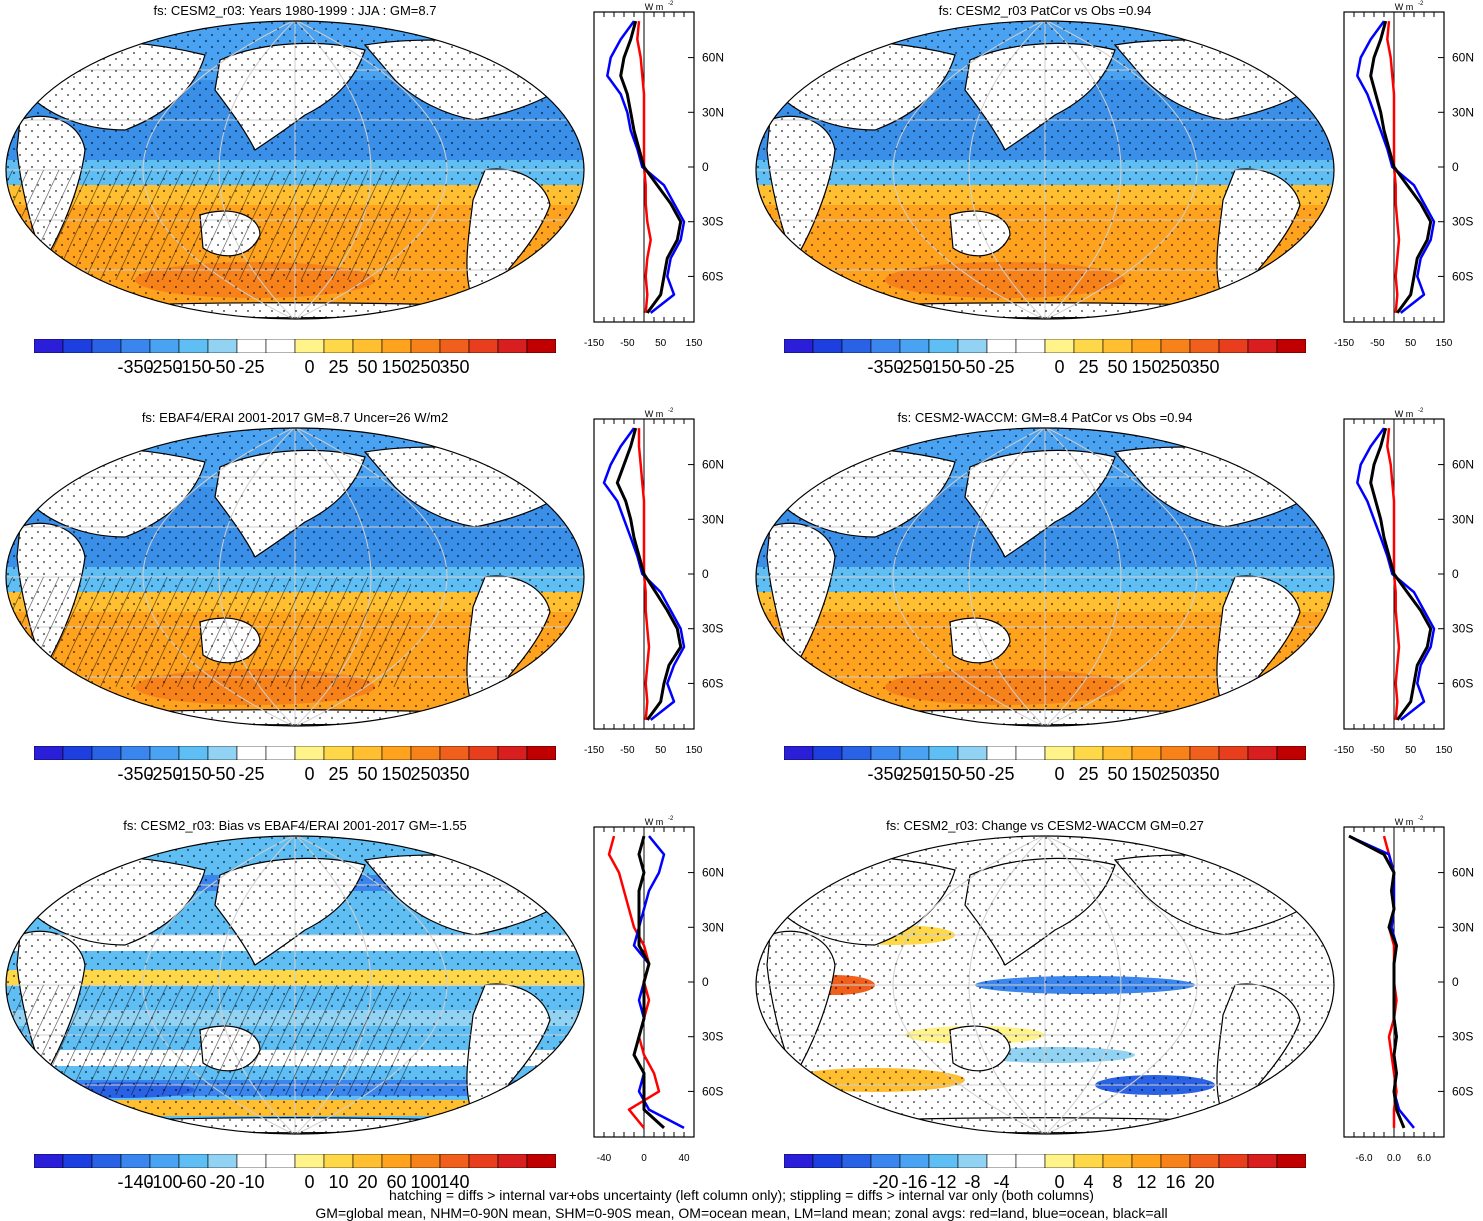  What do you see at coordinates (1045, 10) in the screenshot?
I see `map-title: fs: CESM2_r03 PatCor vs Obs =0.94` at bounding box center [1045, 10].